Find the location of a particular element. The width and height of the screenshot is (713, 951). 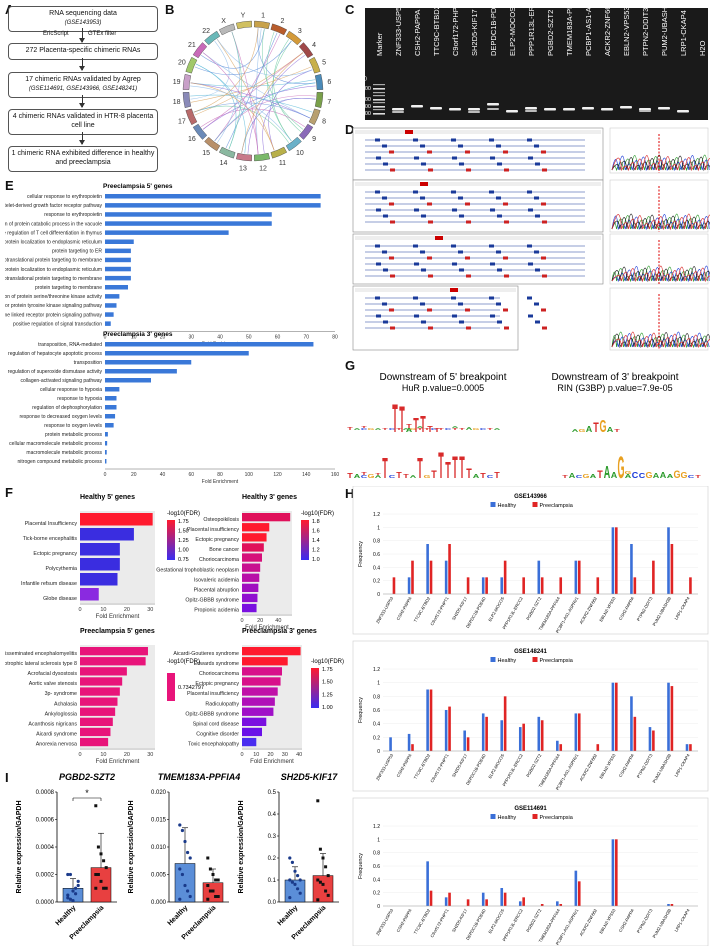

chart-tick-label: 120 is located at coordinates (277, 475).